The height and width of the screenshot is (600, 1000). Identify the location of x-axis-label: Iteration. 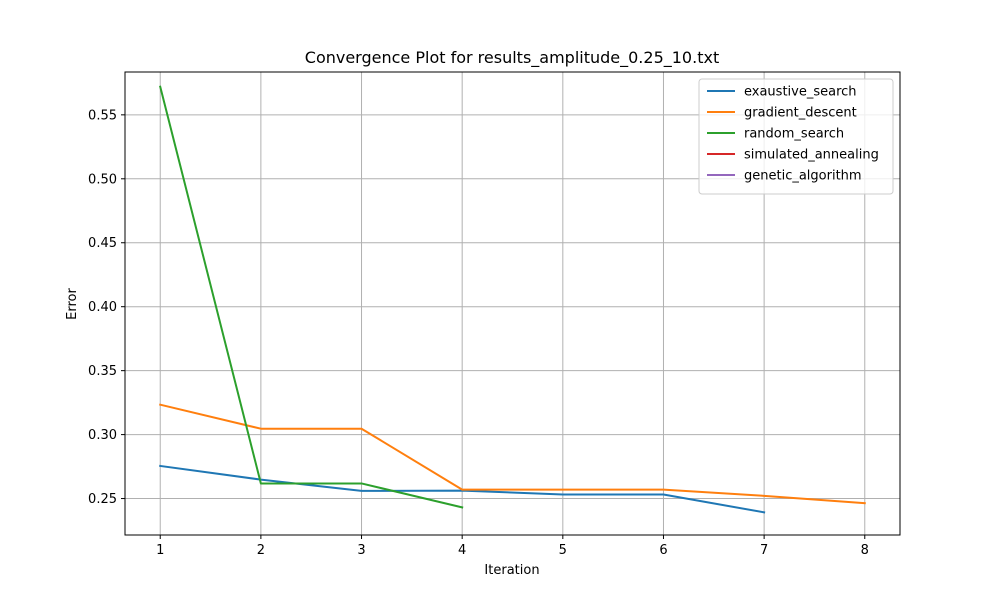
(511, 570).